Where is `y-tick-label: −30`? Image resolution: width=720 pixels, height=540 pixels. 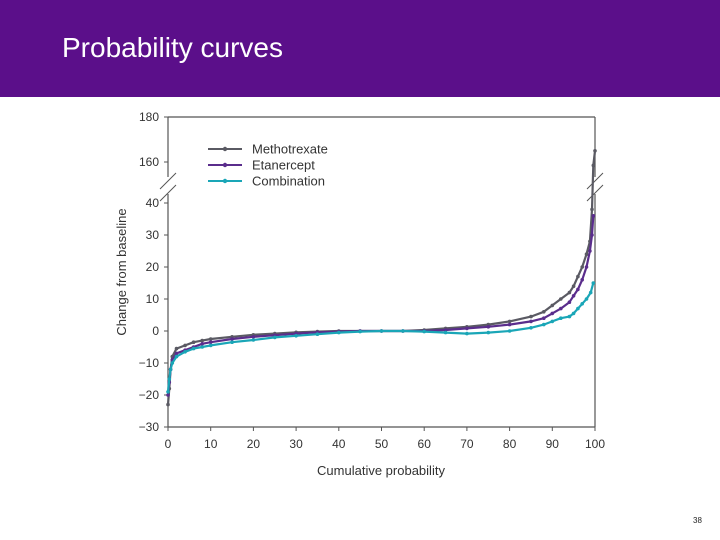
y-tick-label: −30 is located at coordinates (149, 427).